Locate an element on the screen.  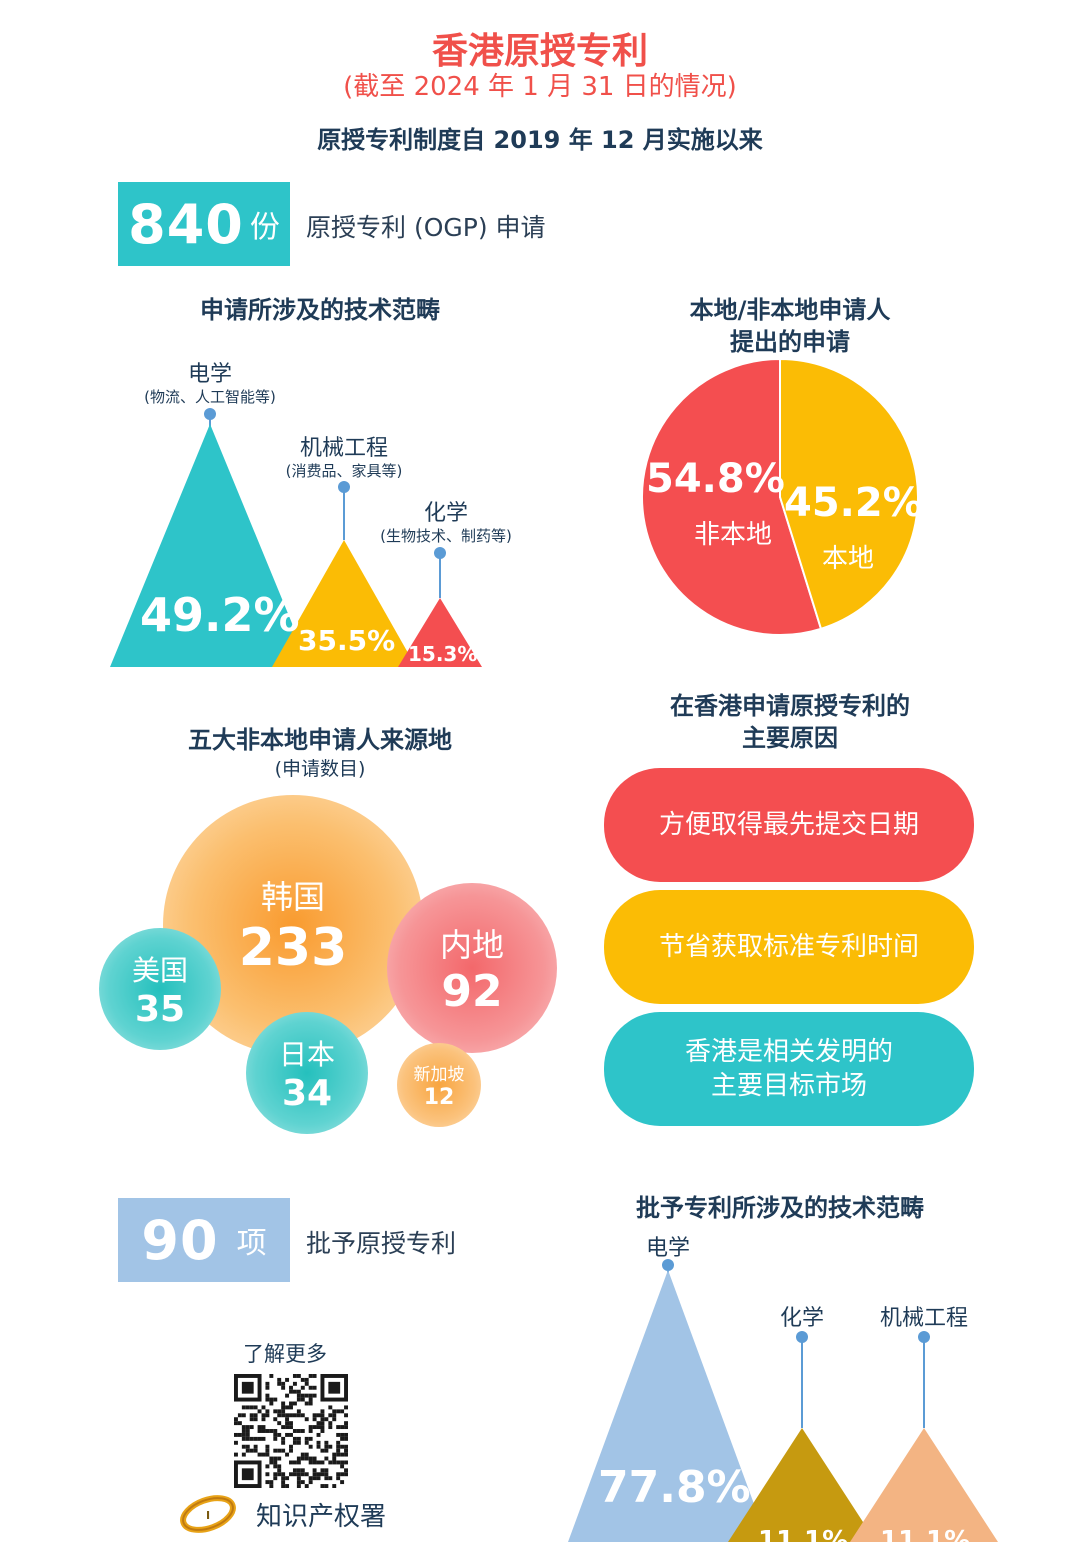
local-name-local: 本地 is located at coordinates (848, 559).